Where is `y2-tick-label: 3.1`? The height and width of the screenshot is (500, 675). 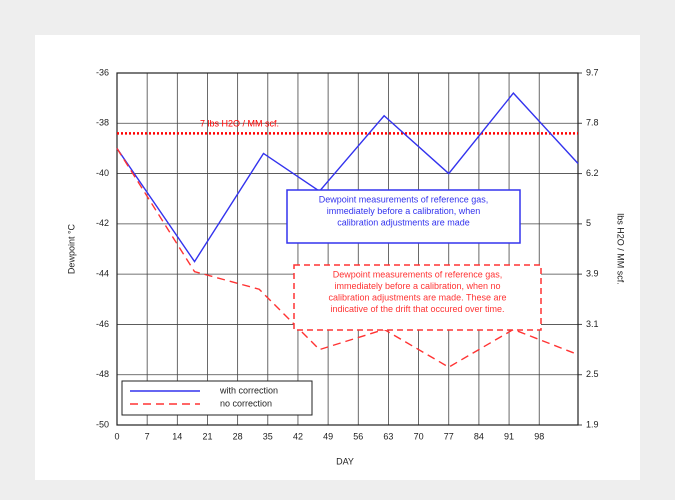
y2-tick-label: 3.1 is located at coordinates (592, 324).